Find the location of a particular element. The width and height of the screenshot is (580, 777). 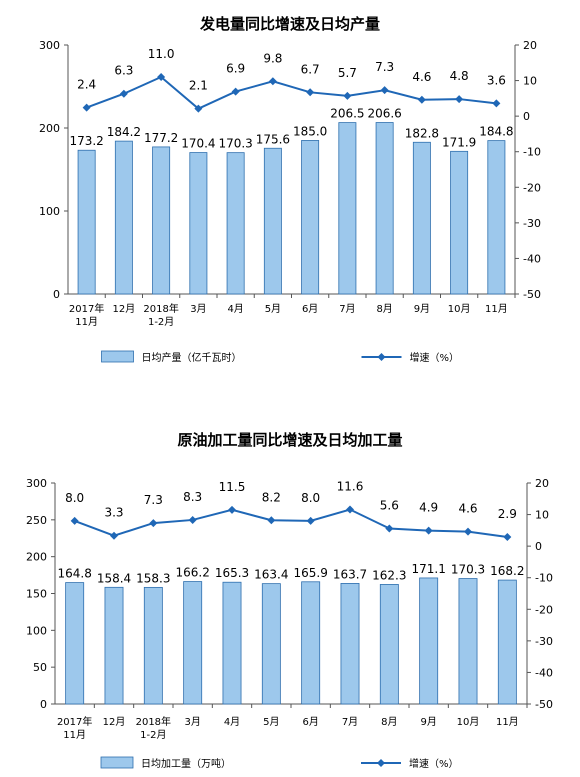

bar-value-label: 168.2 is located at coordinates (507, 571).